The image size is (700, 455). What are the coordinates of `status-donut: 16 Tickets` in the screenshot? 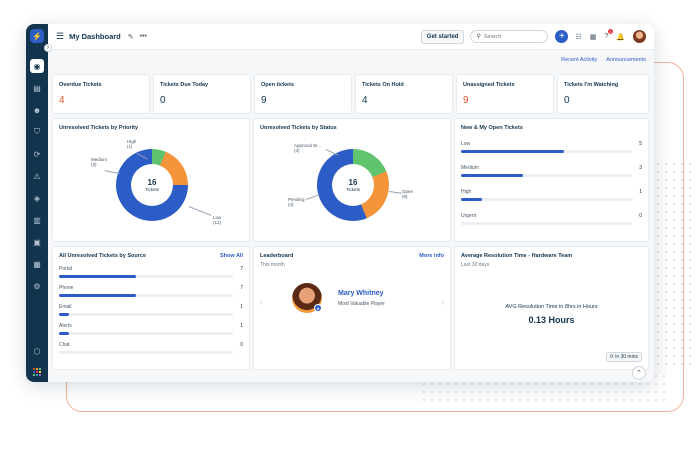 It's located at (353, 185).